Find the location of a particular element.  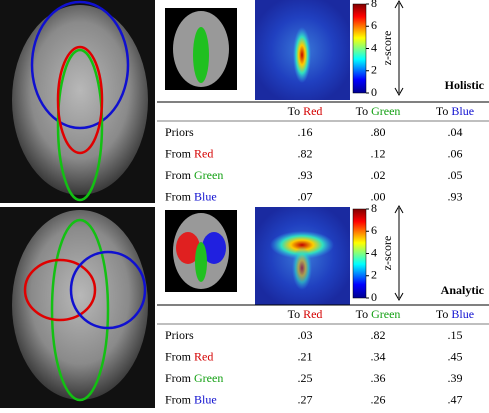

panel-title: Analytic is located at coordinates (463, 290).